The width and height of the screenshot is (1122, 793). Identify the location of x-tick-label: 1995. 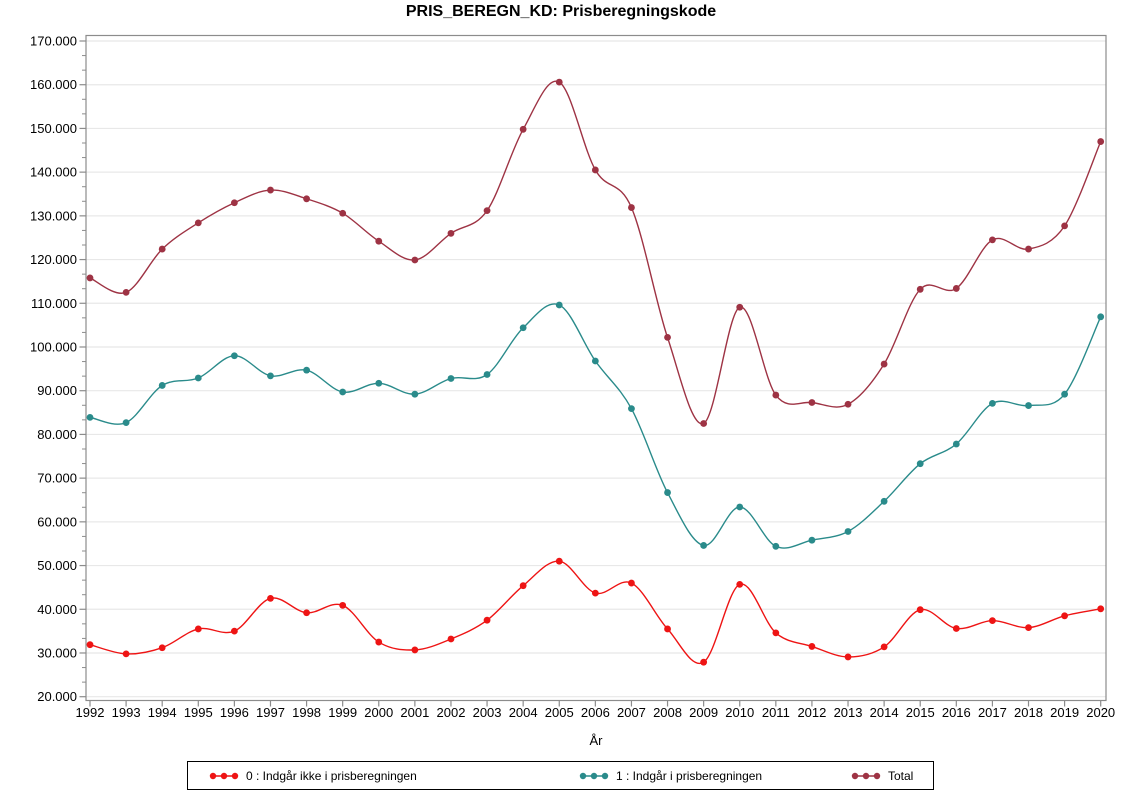
(198, 712).